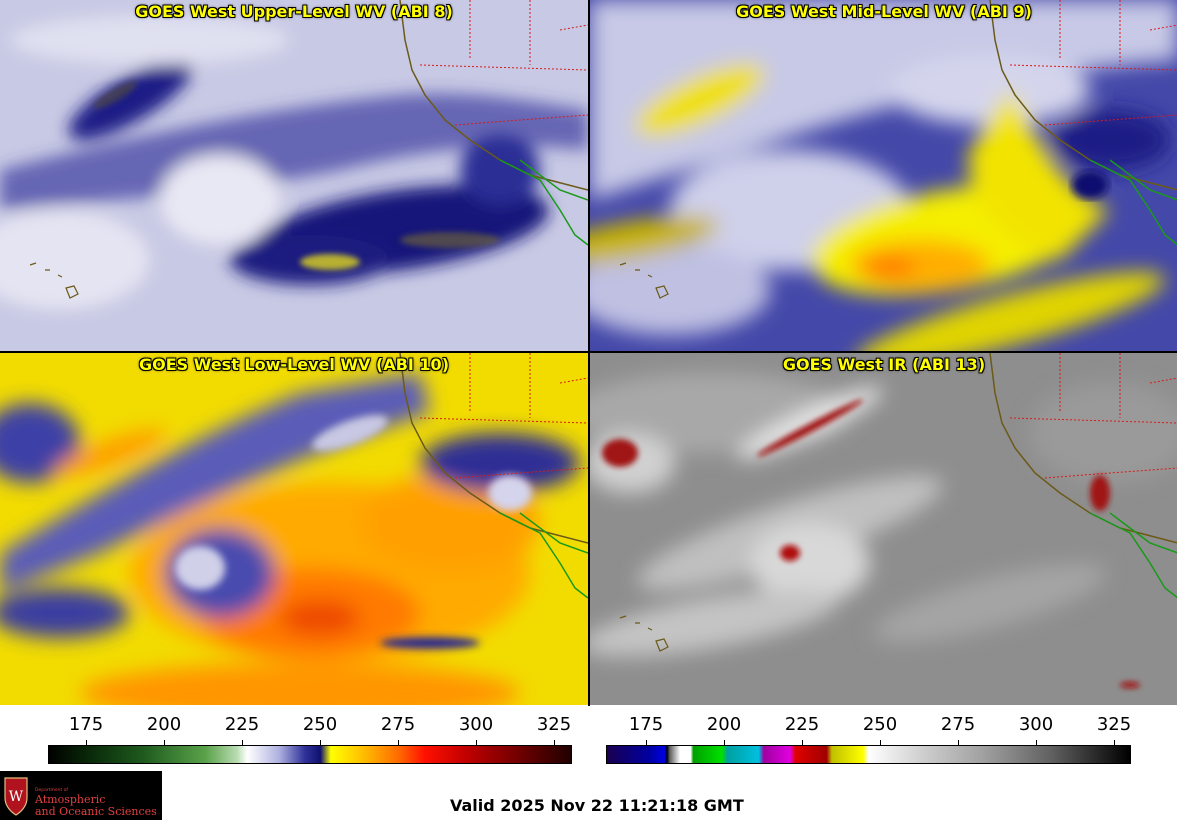 The height and width of the screenshot is (820, 1177). I want to click on uw-crest-icon: W, so click(16, 796).